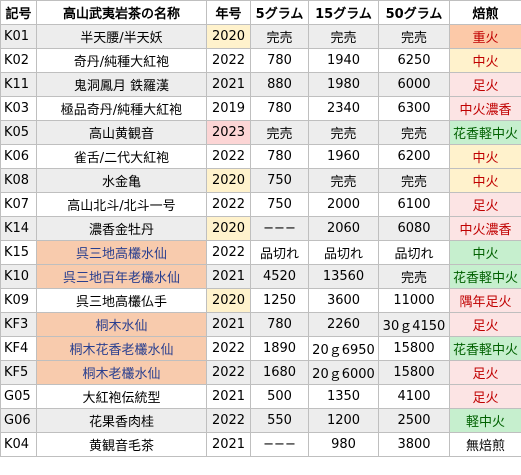 The width and height of the screenshot is (521, 475). What do you see at coordinates (343, 348) in the screenshot?
I see `row-price-15g-cell: 20ｇ6950` at bounding box center [343, 348].